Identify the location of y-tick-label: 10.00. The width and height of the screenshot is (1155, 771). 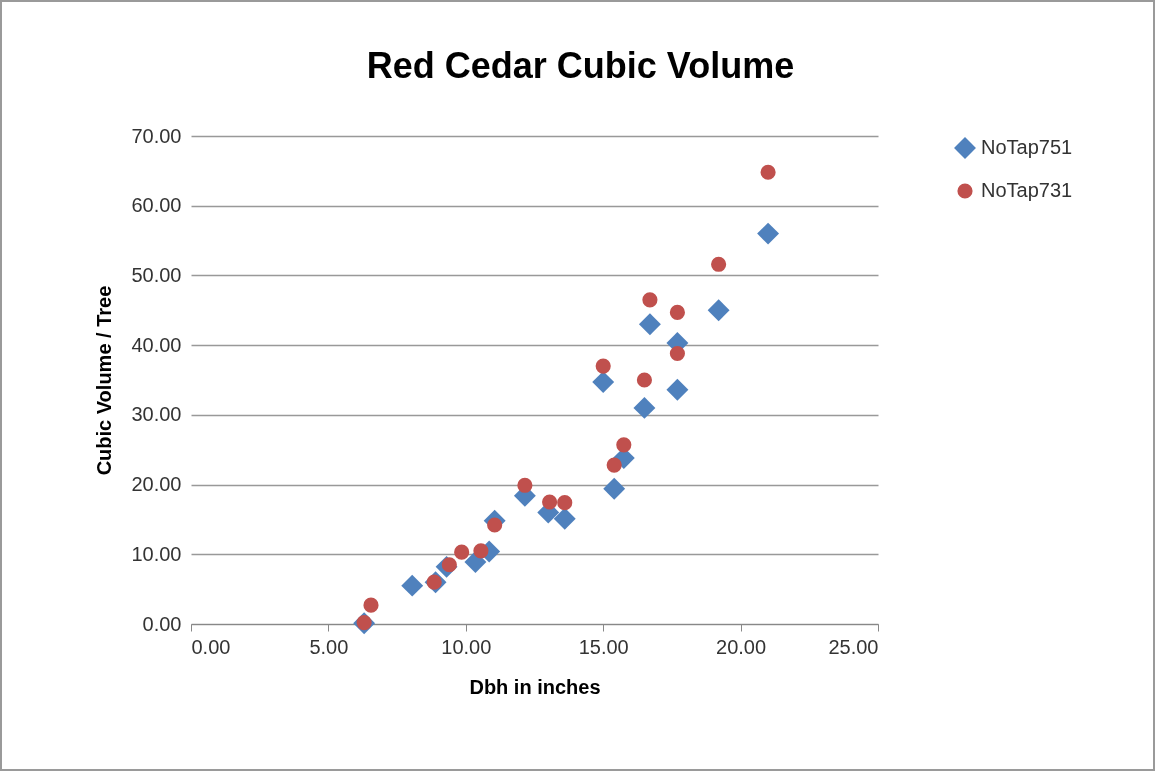
(156, 553).